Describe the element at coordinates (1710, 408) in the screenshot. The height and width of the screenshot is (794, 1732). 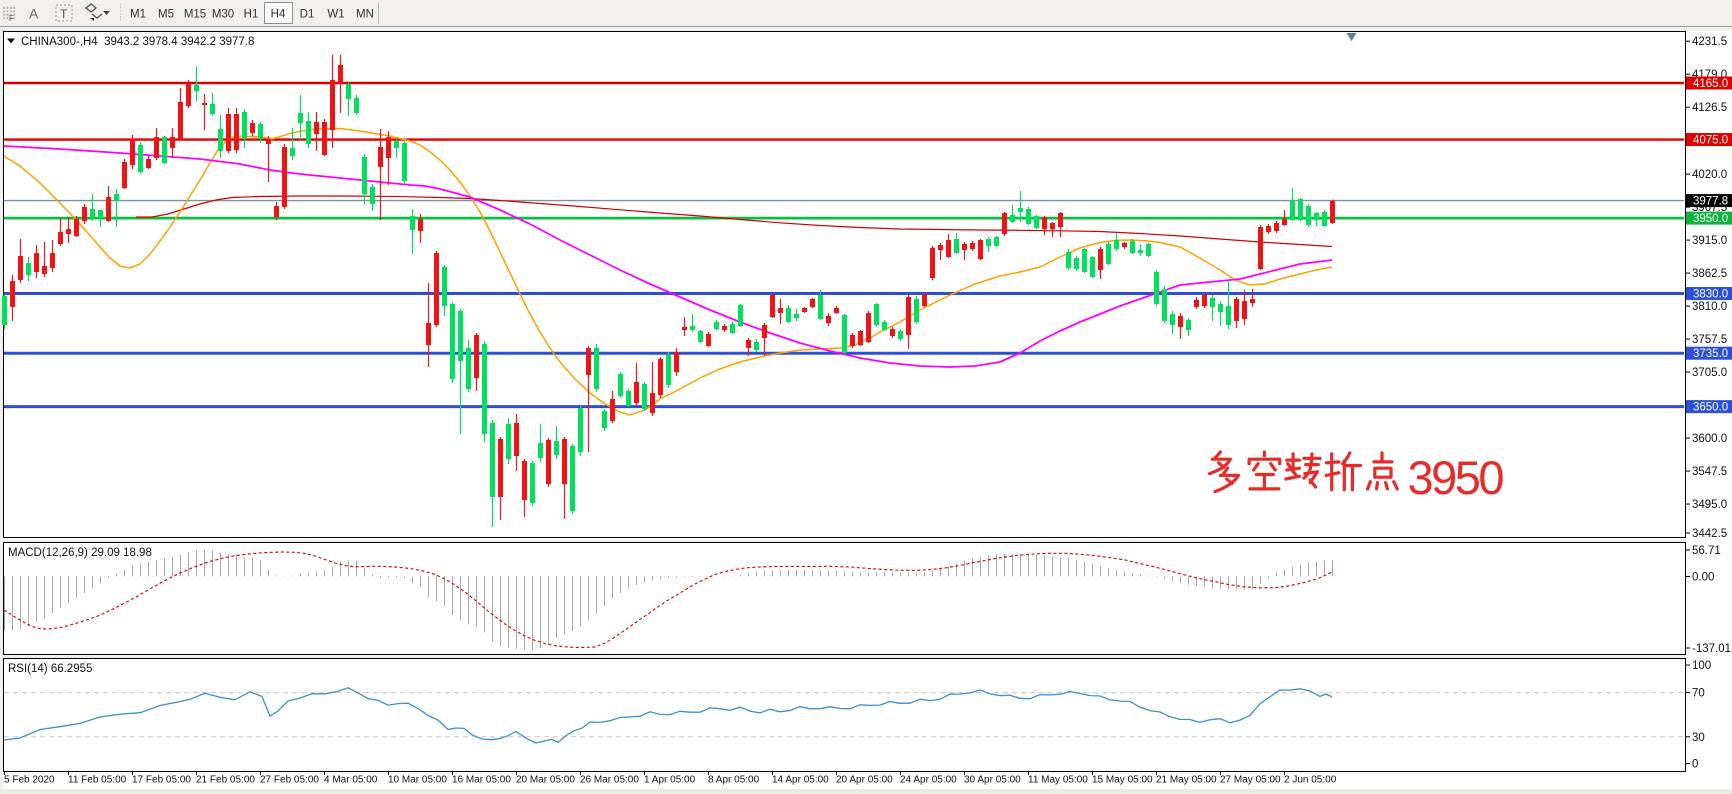
I see `svg-text: 3650.0` at that location.